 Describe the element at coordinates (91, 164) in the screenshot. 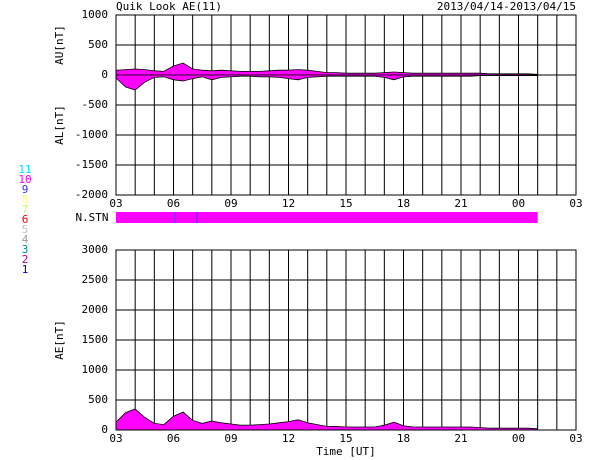

I see `y-tick-label: -1500` at that location.